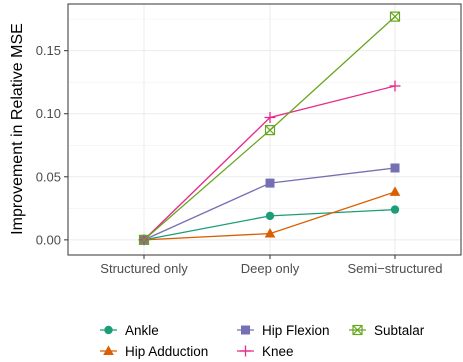 This screenshot has height=362, width=463. Describe the element at coordinates (52, 145) in the screenshot. I see `y-axis: 0.00 0.05 0.10 0.15` at that location.